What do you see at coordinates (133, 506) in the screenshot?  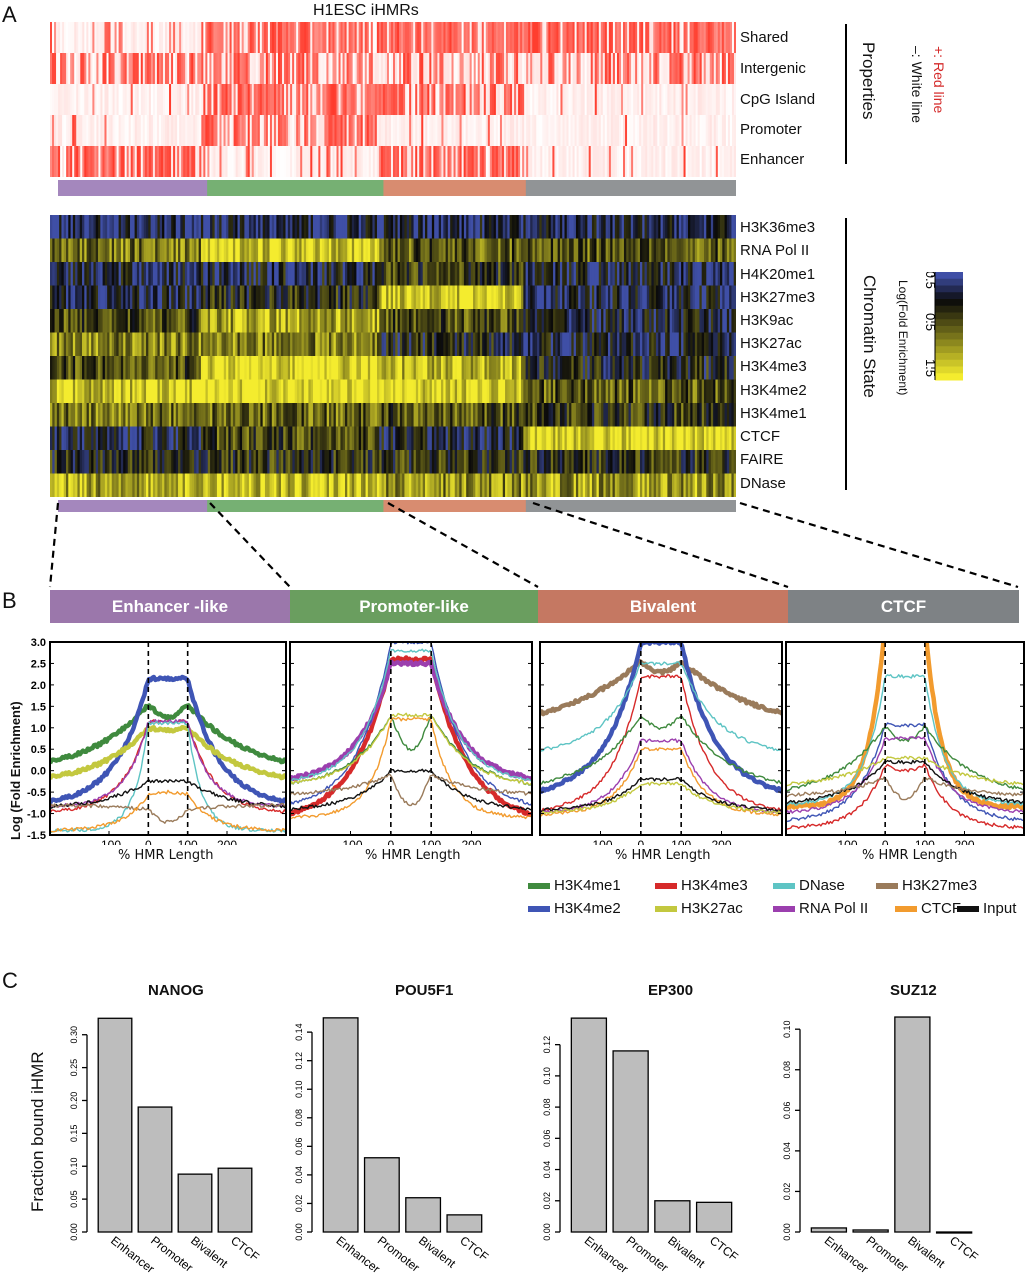 I see `group-segment-enhancer-like` at bounding box center [133, 506].